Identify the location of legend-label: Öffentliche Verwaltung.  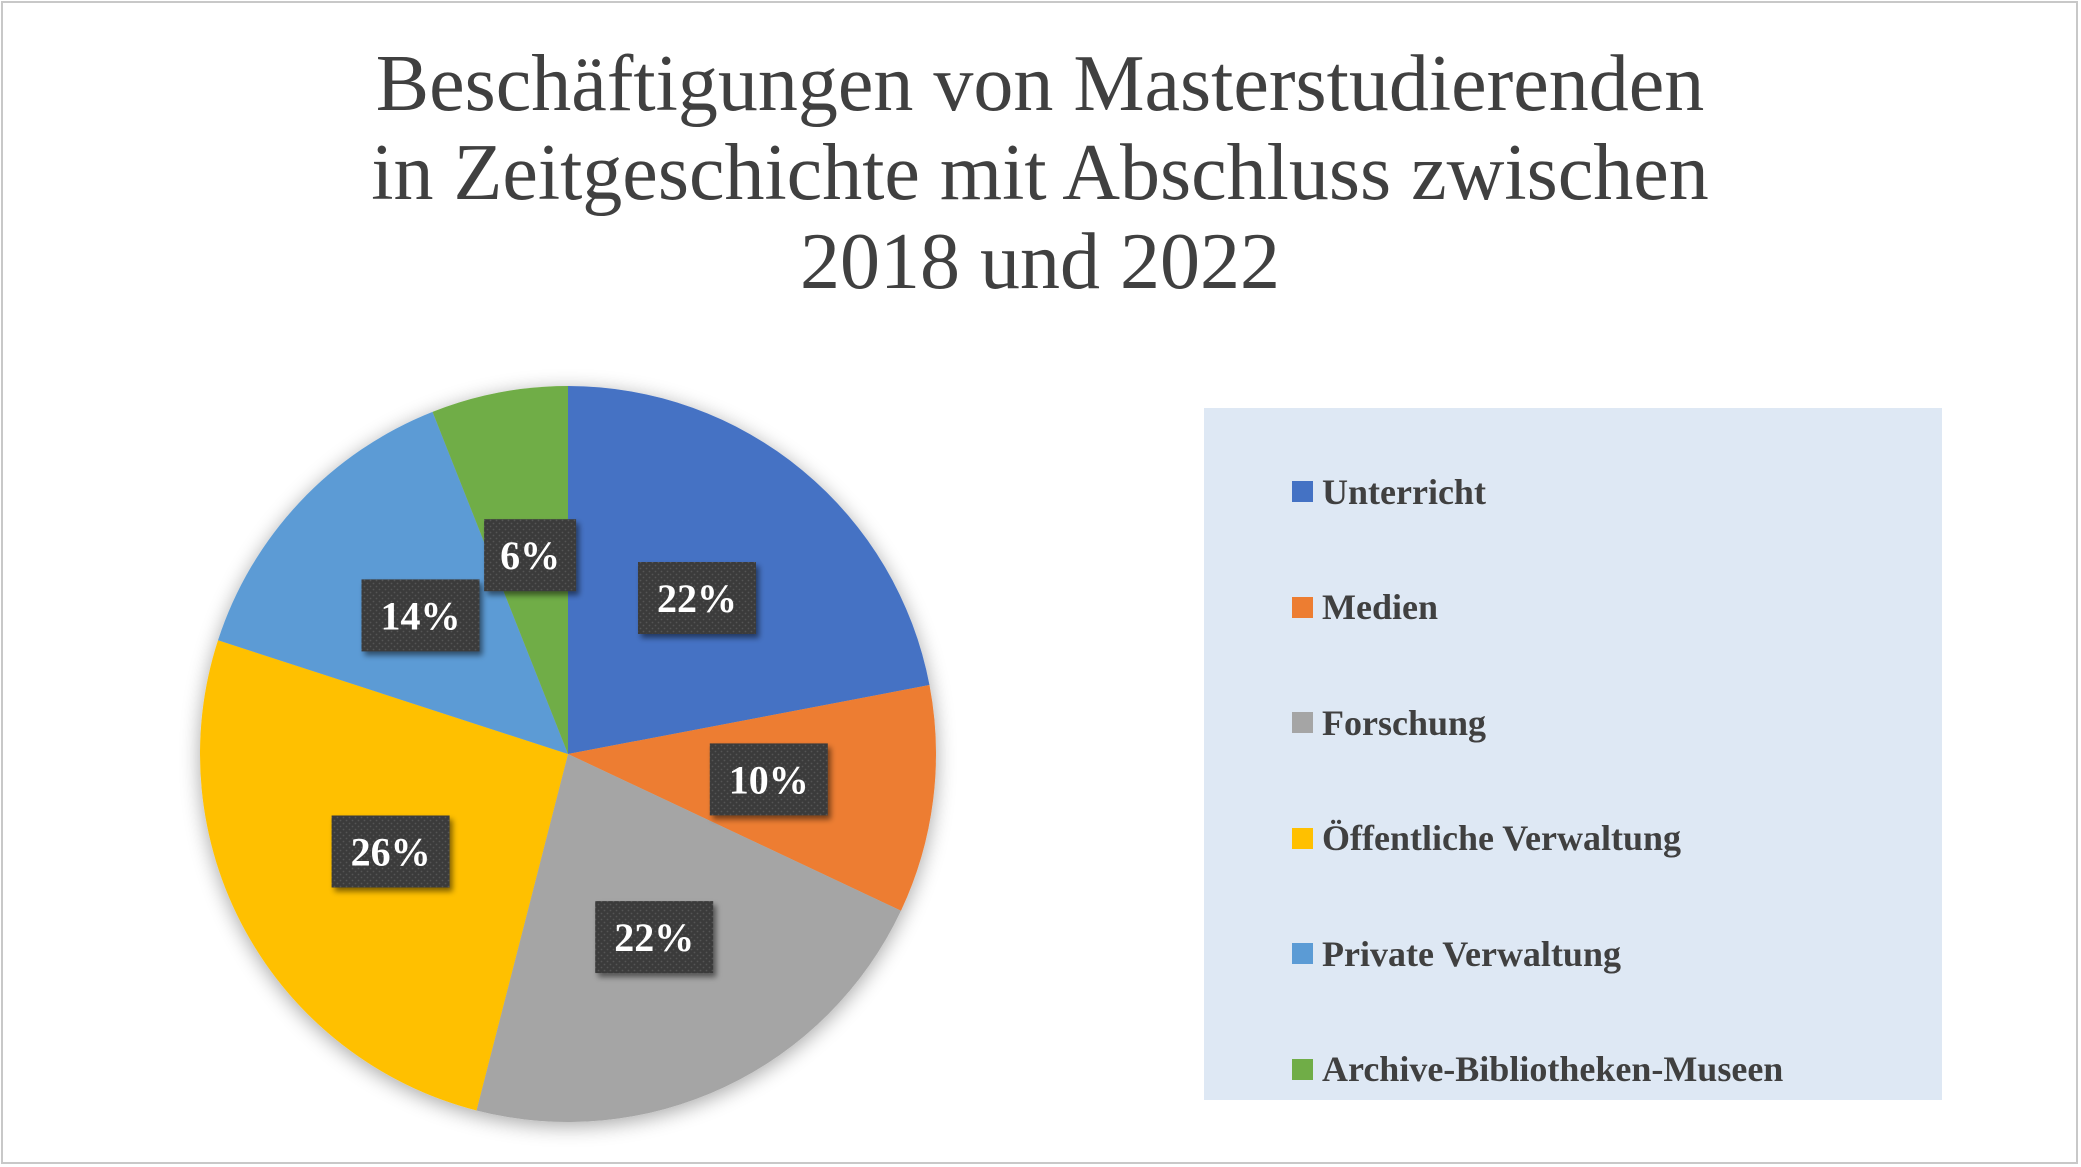
(1501, 838).